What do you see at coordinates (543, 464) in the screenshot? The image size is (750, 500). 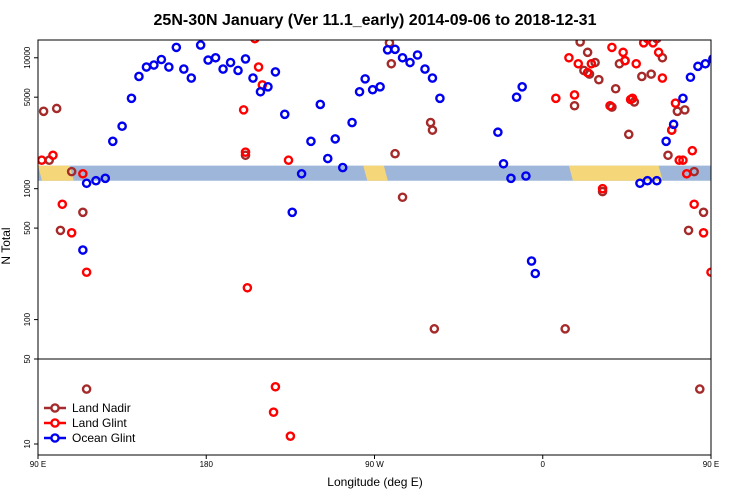 I see `x-tick-label: 0` at bounding box center [543, 464].